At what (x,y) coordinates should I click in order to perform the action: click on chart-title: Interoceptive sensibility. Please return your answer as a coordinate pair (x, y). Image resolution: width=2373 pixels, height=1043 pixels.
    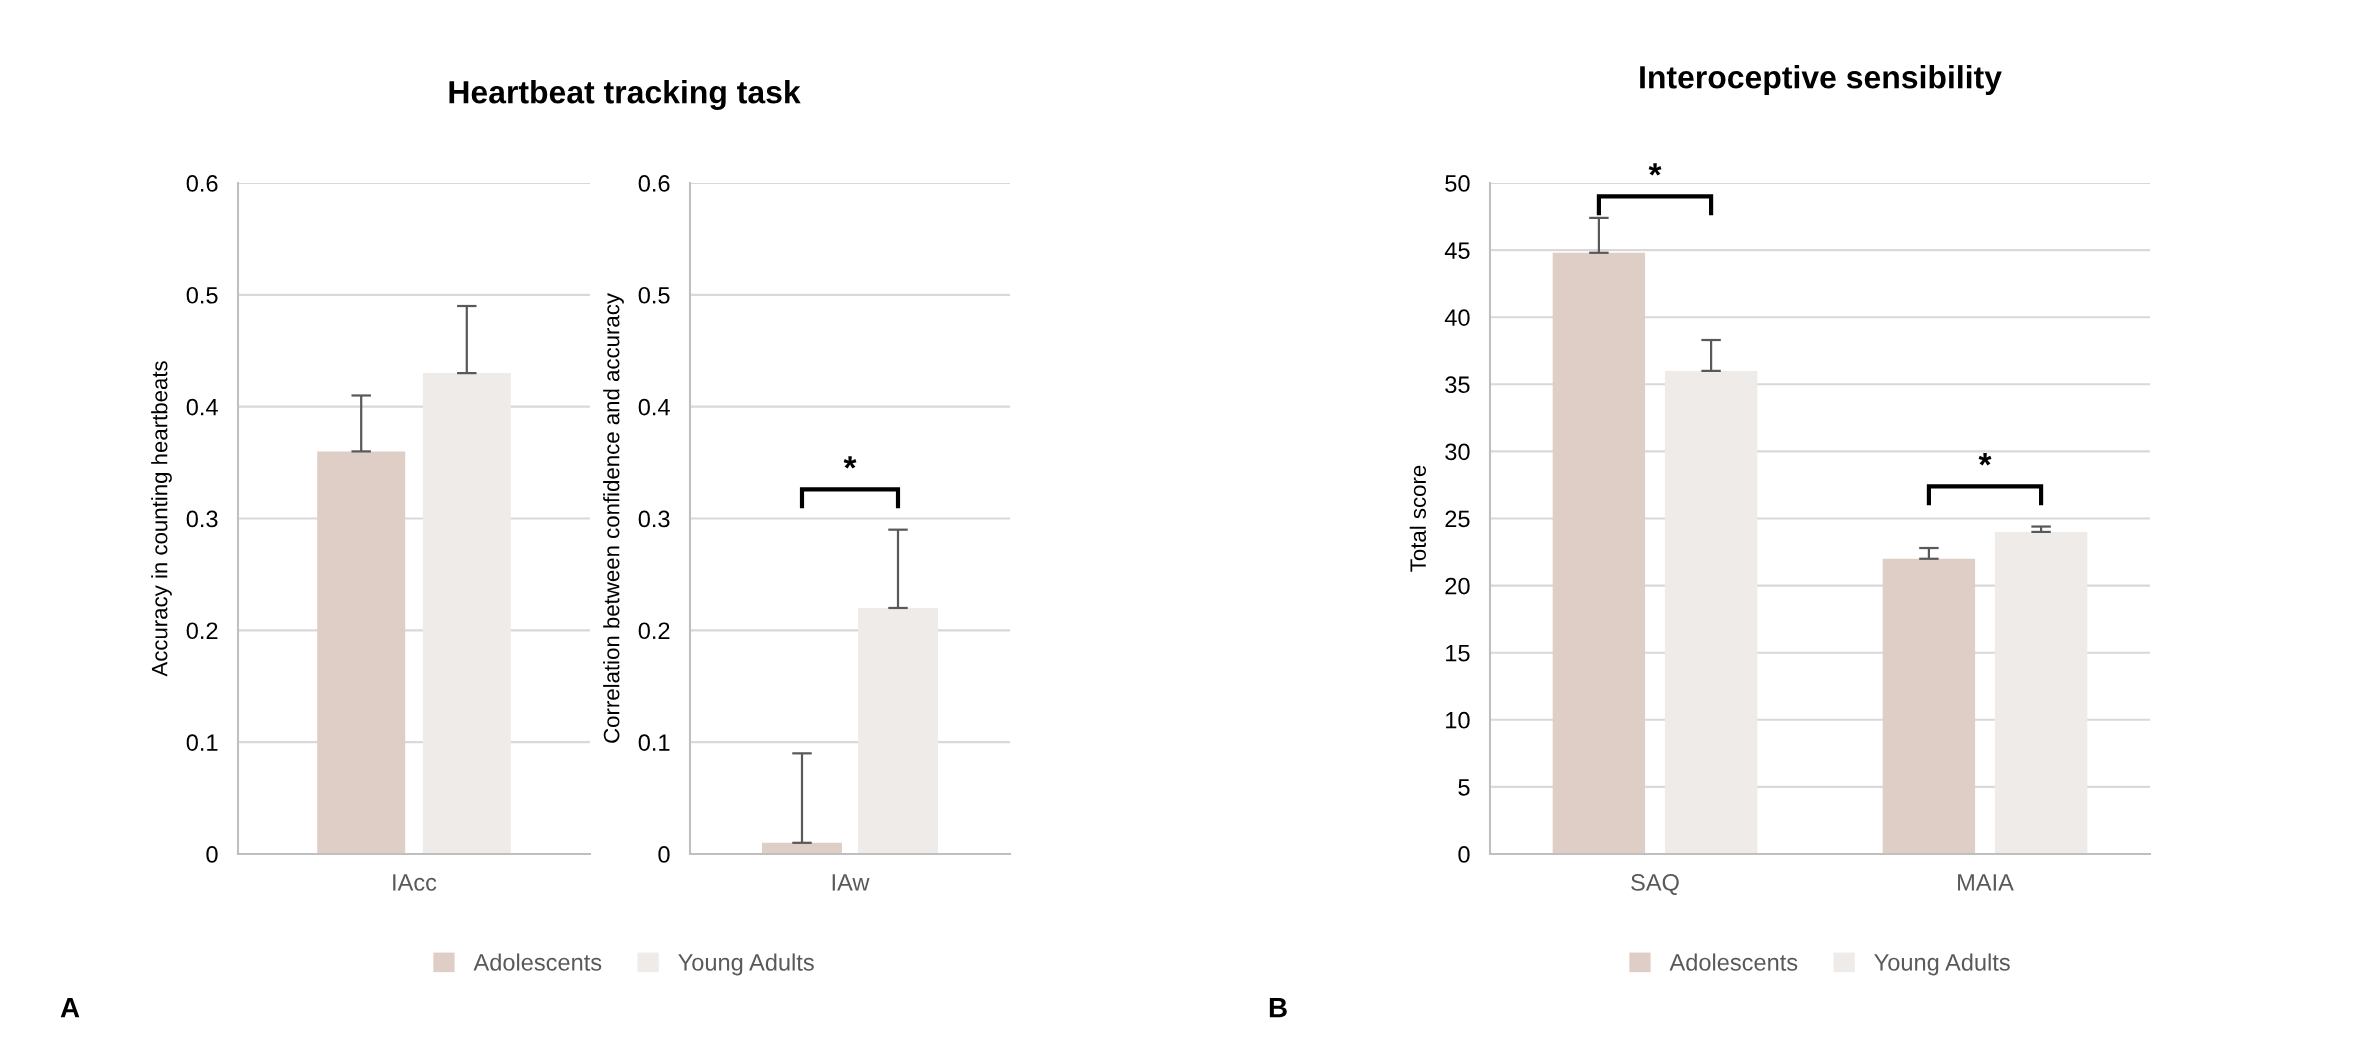
    Looking at the image, I should click on (1821, 80).